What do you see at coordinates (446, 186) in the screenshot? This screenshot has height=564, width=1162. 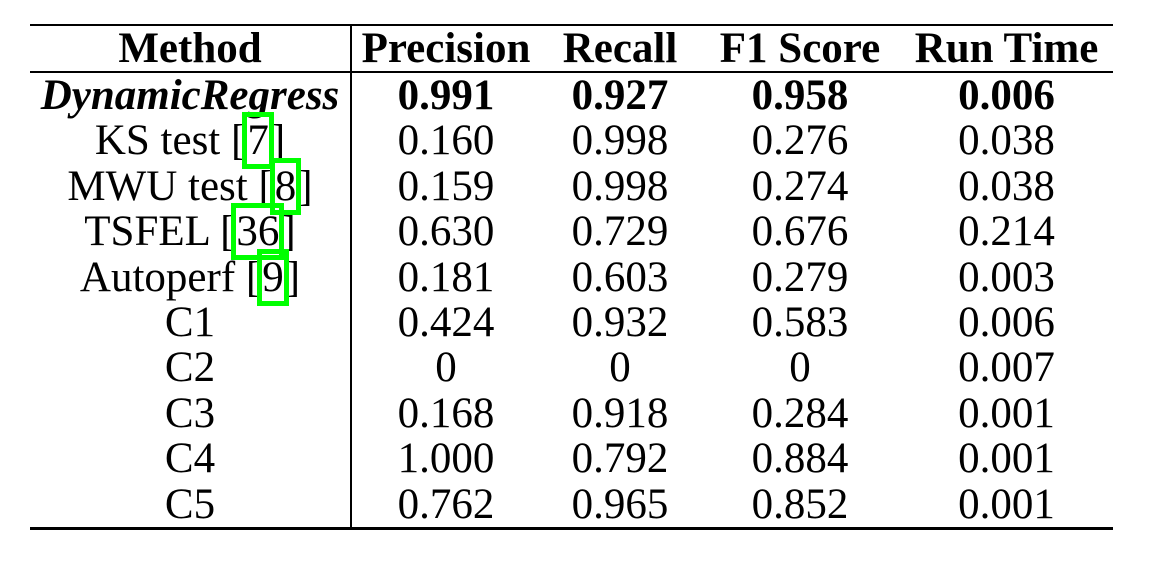 I see `precision-cell: 0.159` at bounding box center [446, 186].